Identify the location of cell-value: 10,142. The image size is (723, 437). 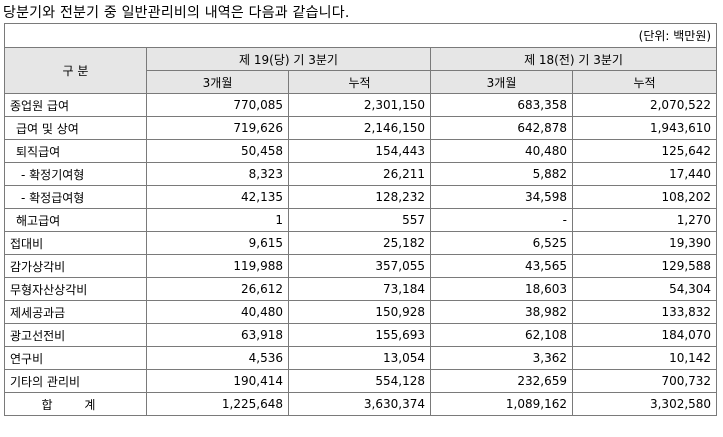
(644, 358).